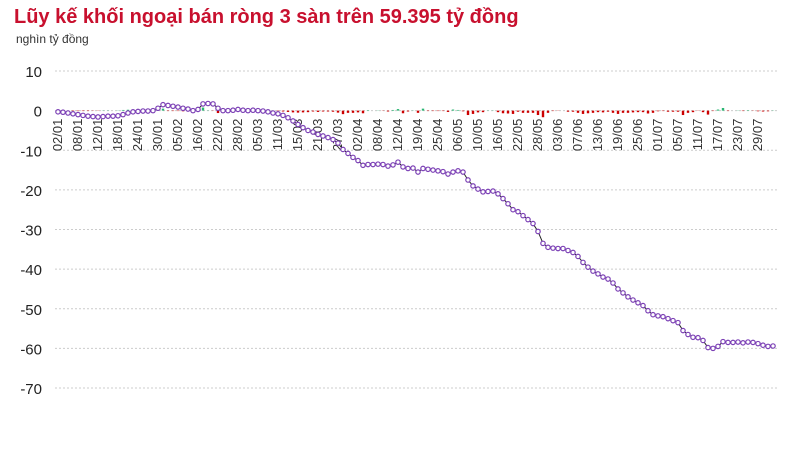  Describe the element at coordinates (52, 39) in the screenshot. I see `y-axis-unit: nghìn tỷ đồng` at that location.